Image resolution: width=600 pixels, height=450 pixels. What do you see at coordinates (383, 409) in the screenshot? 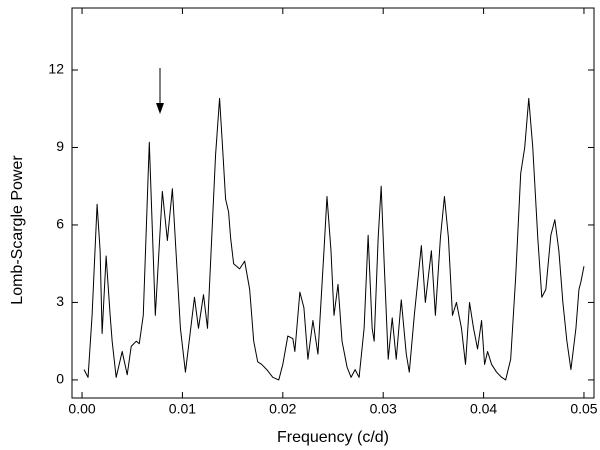
I see `x-tick-label: 0.03` at bounding box center [383, 409].